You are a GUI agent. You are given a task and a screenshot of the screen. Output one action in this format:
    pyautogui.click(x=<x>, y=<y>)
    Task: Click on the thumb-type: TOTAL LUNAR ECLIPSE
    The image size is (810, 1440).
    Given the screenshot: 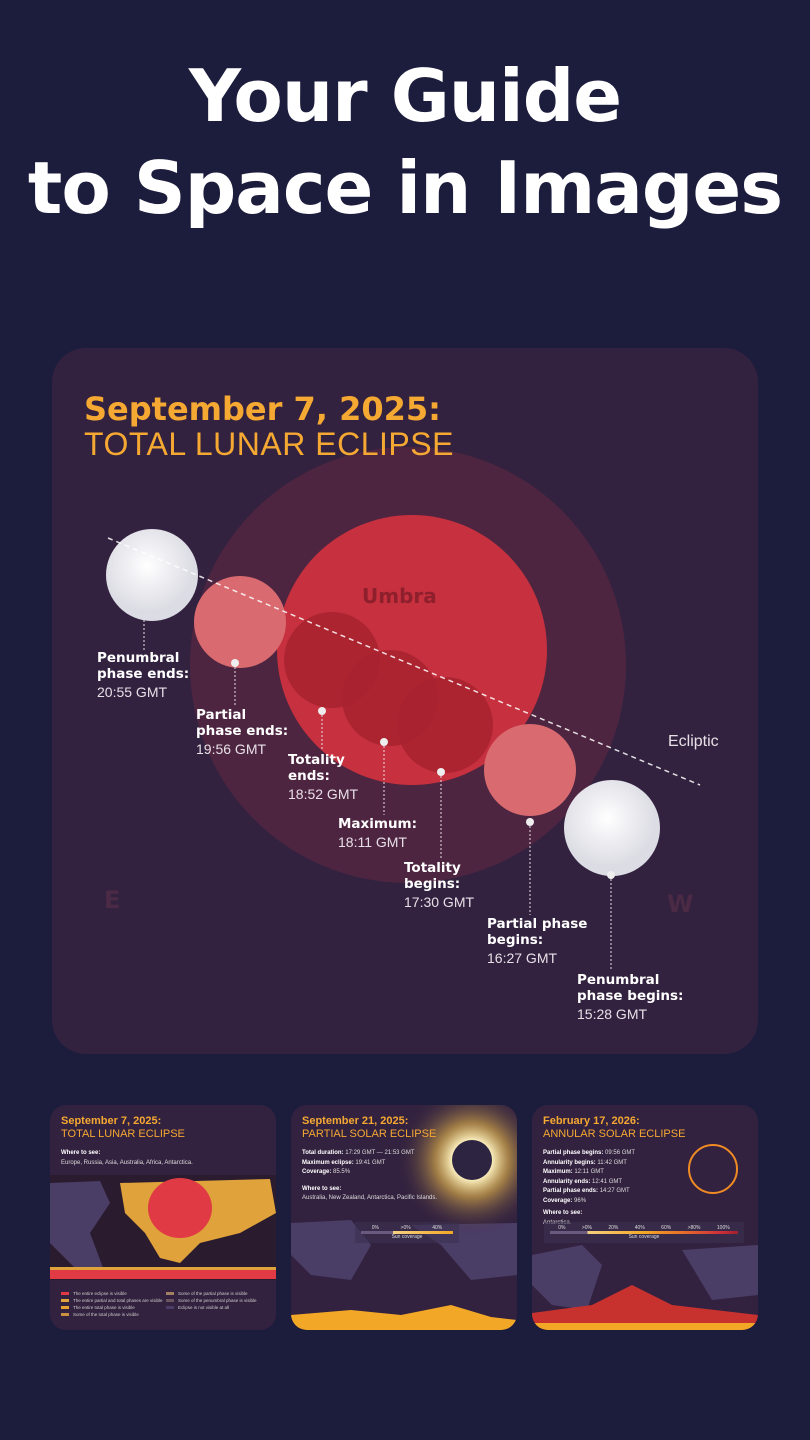 What is the action you would take?
    pyautogui.click(x=123, y=1134)
    